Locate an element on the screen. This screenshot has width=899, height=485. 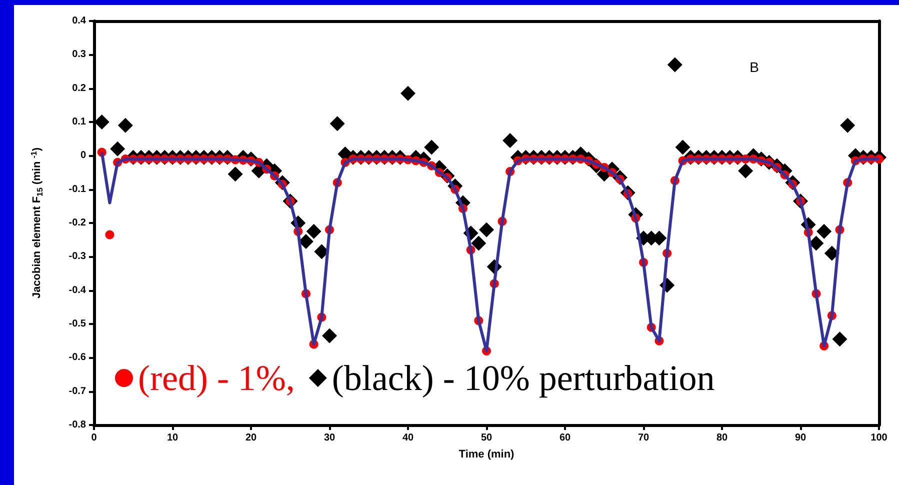
x-tick-label: 80 is located at coordinates (722, 438).